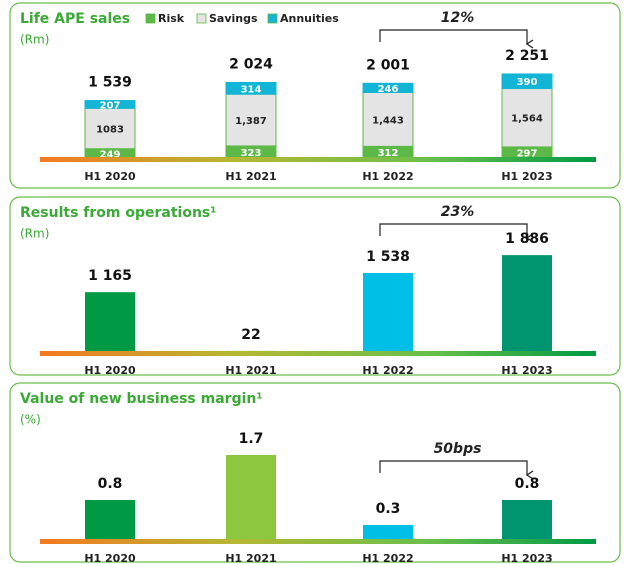 Image resolution: width=626 pixels, height=564 pixels. I want to click on segment-label: 1,387, so click(251, 121).